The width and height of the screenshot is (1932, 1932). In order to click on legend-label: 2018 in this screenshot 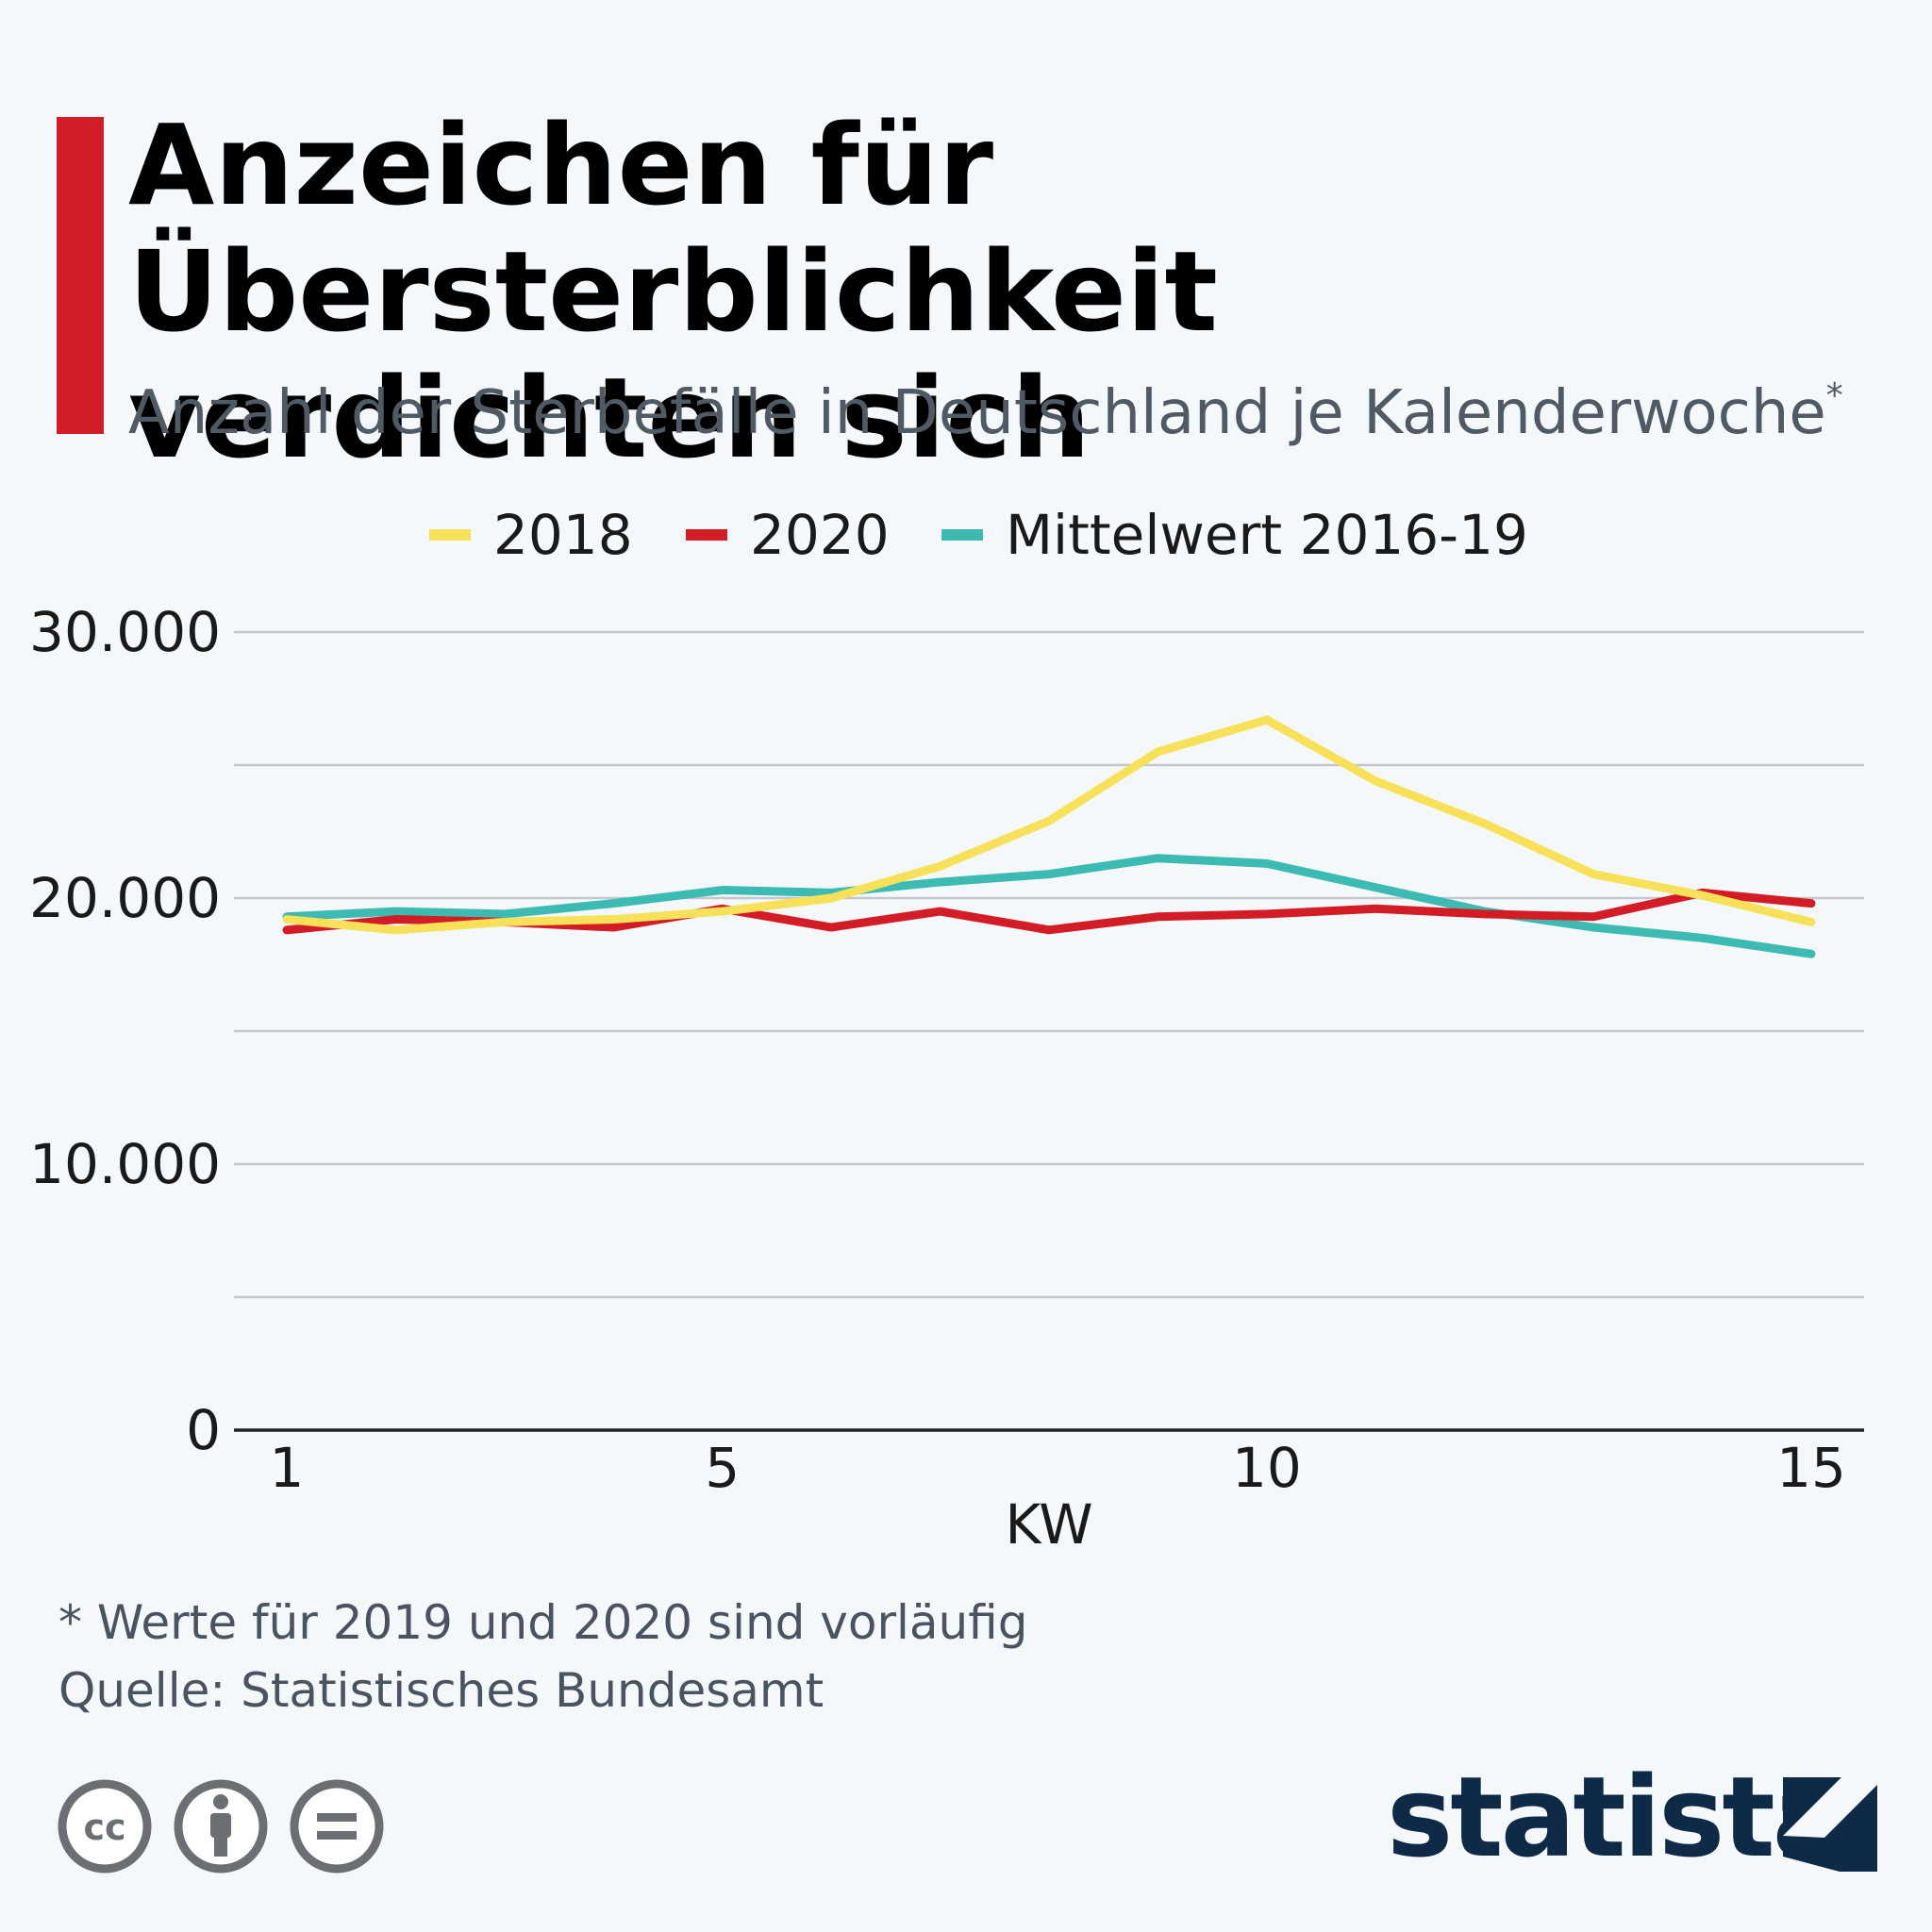, I will do `click(563, 535)`.